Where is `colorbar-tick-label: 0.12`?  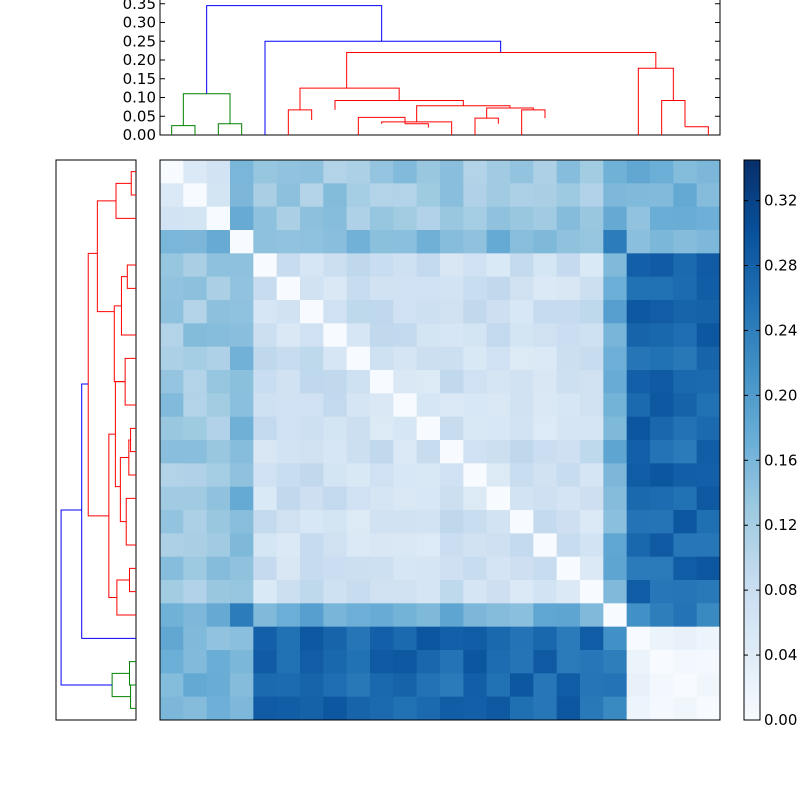 colorbar-tick-label: 0.12 is located at coordinates (780, 525).